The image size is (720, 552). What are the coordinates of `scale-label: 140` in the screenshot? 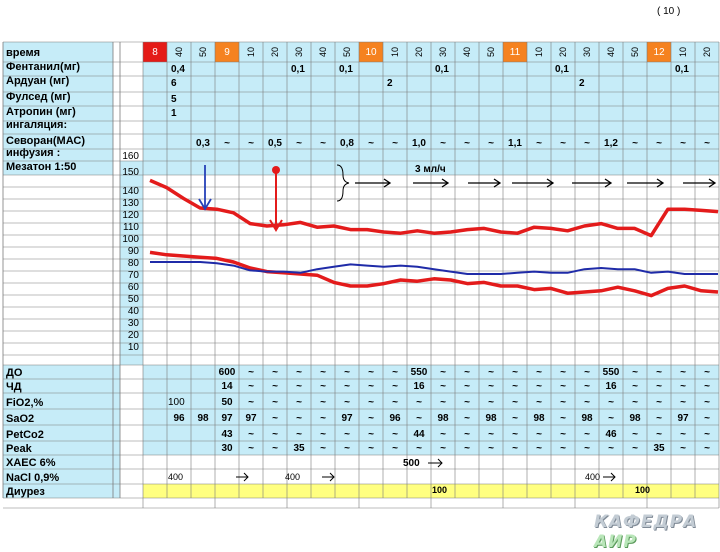 It's located at (130, 191).